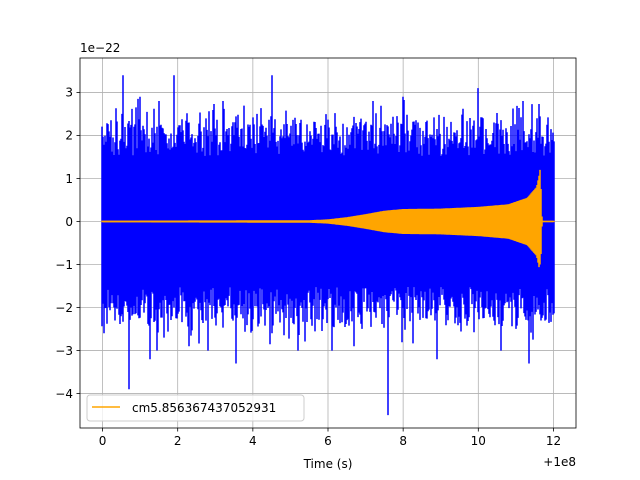 This screenshot has width=640, height=480. I want to click on x-offset-label: +1e8, so click(559, 462).